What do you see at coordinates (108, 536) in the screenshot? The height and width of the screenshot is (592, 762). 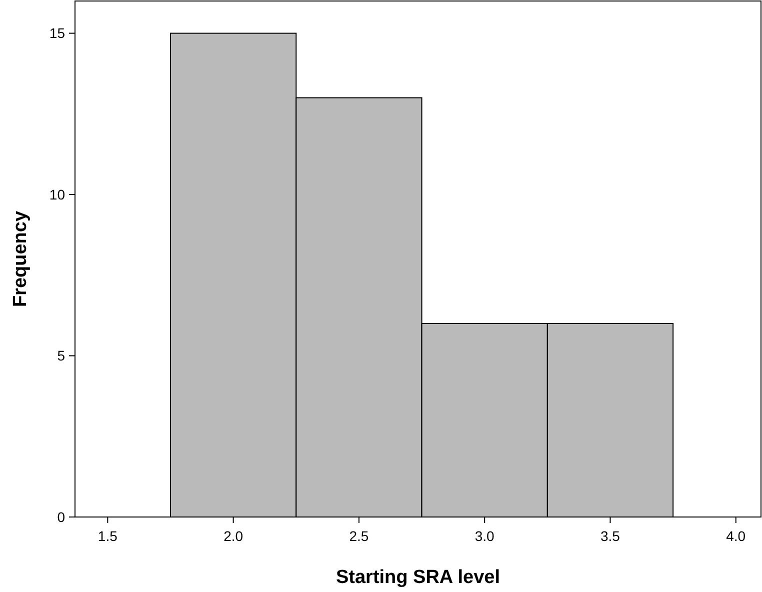 I see `x-tick-label: 1.5` at bounding box center [108, 536].